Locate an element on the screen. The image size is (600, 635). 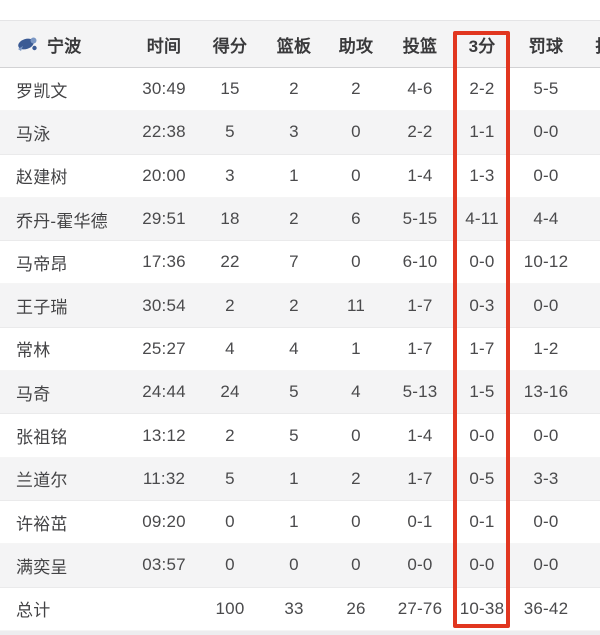
player-name: 满奕呈 is located at coordinates (42, 567).